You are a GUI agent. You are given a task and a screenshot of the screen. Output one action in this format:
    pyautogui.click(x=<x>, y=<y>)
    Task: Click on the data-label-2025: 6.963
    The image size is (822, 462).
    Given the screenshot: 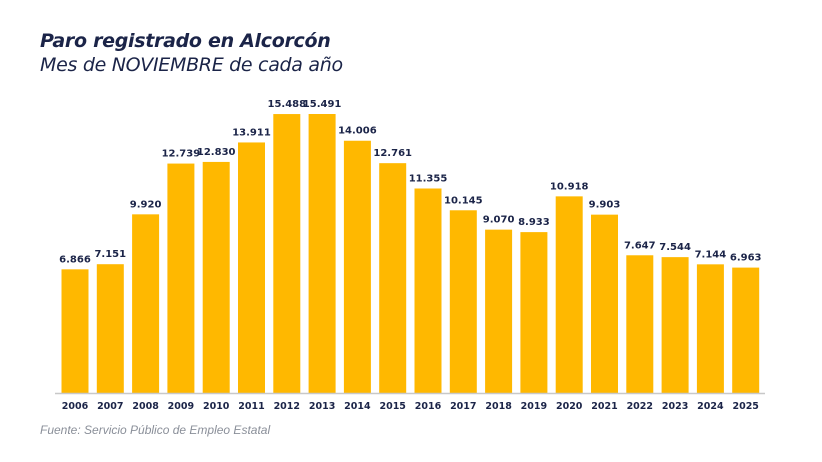 What is the action you would take?
    pyautogui.click(x=746, y=258)
    